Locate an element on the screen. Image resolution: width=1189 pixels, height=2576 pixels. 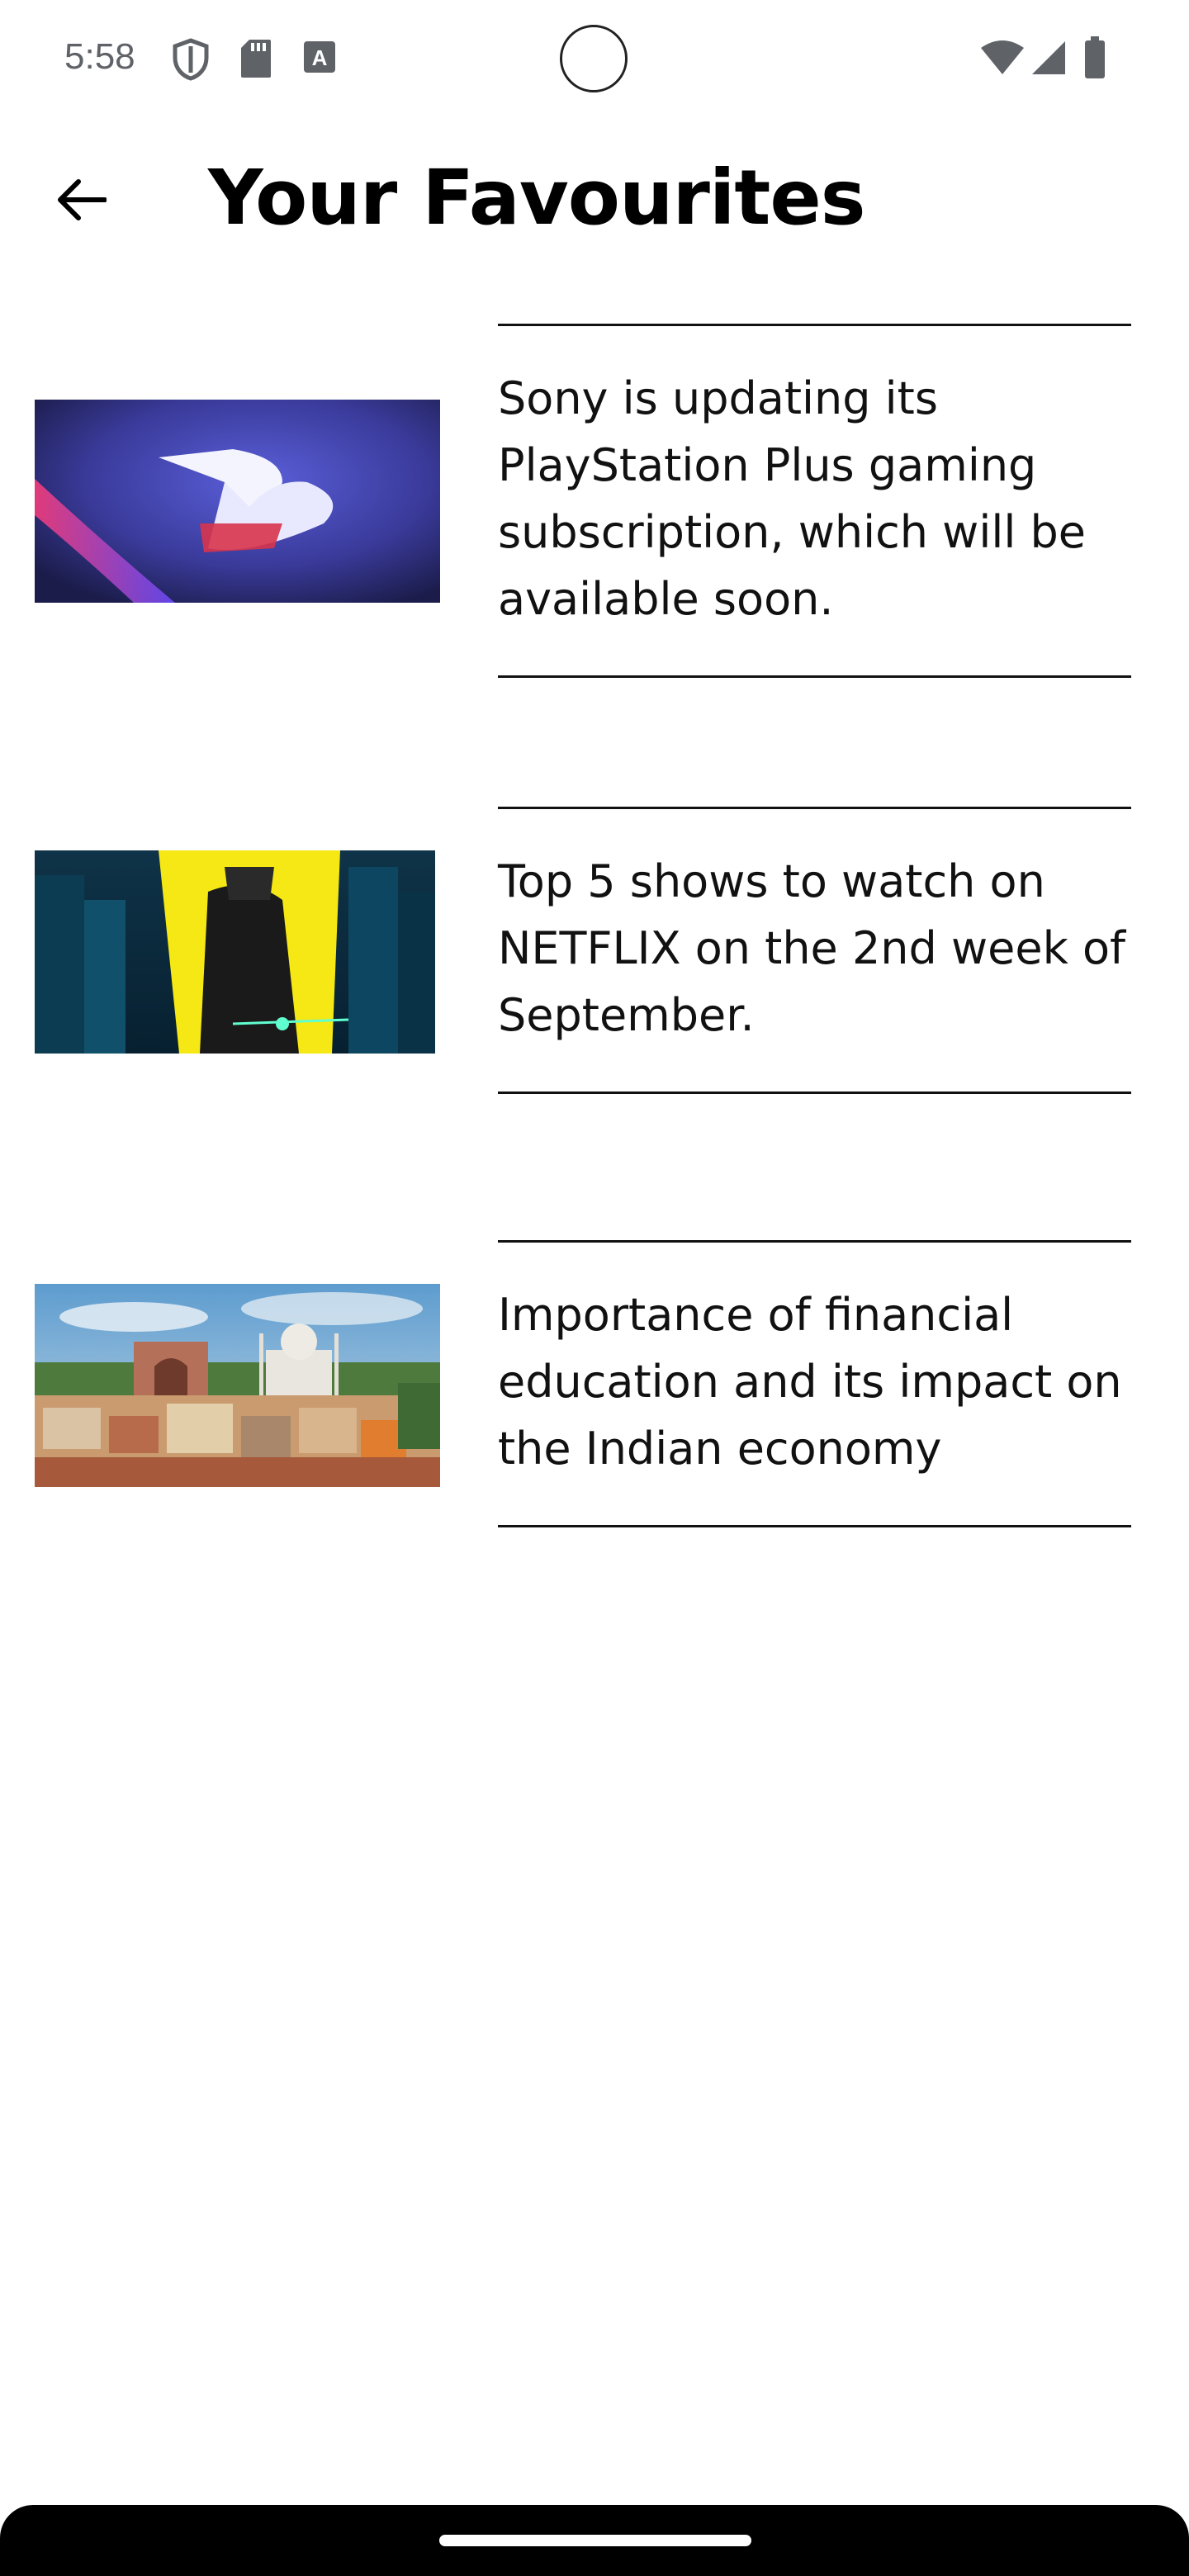
camera-cutout is located at coordinates (594, 58).